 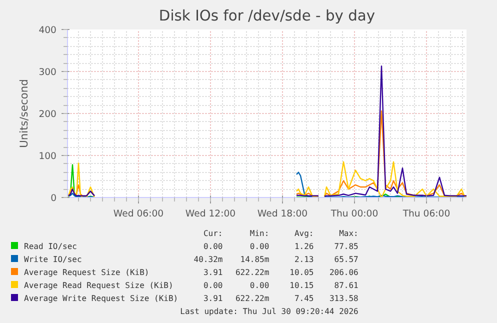 What do you see at coordinates (47, 114) in the screenshot?
I see `y-tick-label: 200` at bounding box center [47, 114].